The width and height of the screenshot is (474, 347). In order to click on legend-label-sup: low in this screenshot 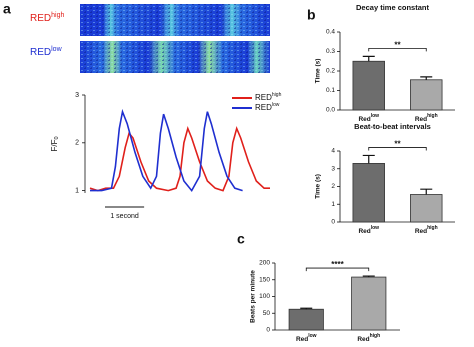, I will do `click(276, 105)`.